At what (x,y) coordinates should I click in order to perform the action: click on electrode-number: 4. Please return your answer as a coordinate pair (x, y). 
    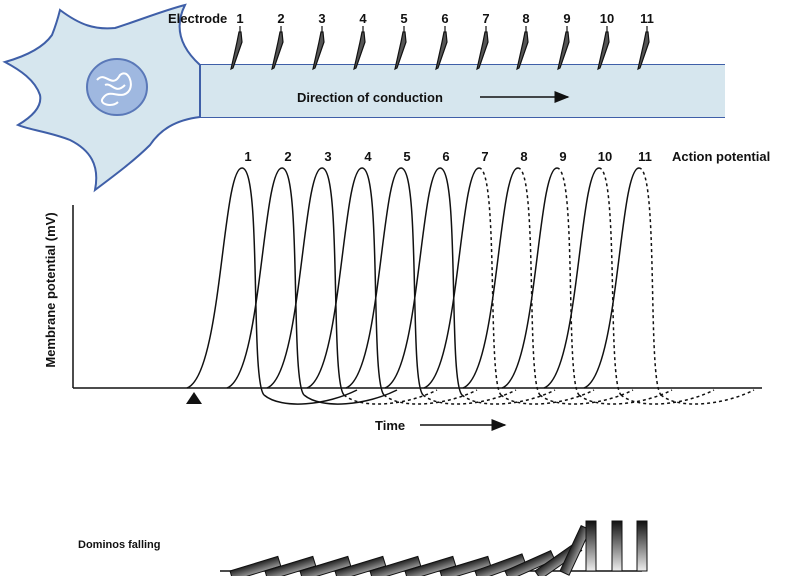
    Looking at the image, I should click on (363, 18).